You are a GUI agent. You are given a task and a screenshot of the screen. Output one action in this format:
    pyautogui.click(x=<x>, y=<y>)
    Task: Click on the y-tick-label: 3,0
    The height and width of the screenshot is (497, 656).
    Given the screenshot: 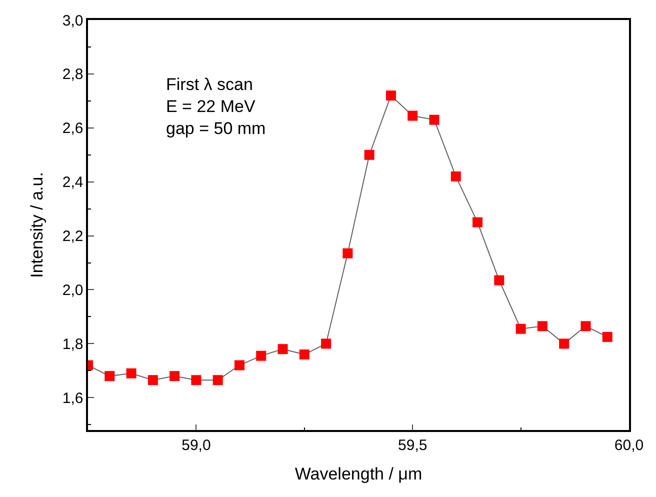 What is the action you would take?
    pyautogui.click(x=73, y=21)
    